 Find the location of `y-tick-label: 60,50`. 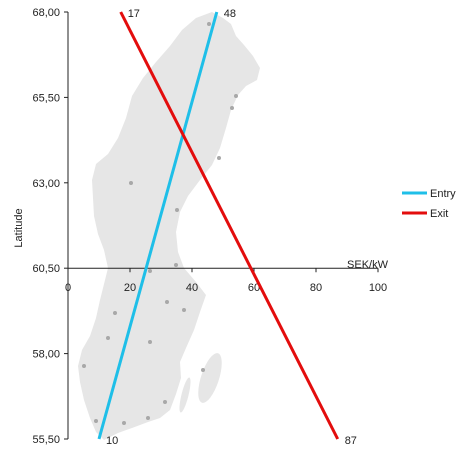

y-tick-label: 60,50 is located at coordinates (46, 269).